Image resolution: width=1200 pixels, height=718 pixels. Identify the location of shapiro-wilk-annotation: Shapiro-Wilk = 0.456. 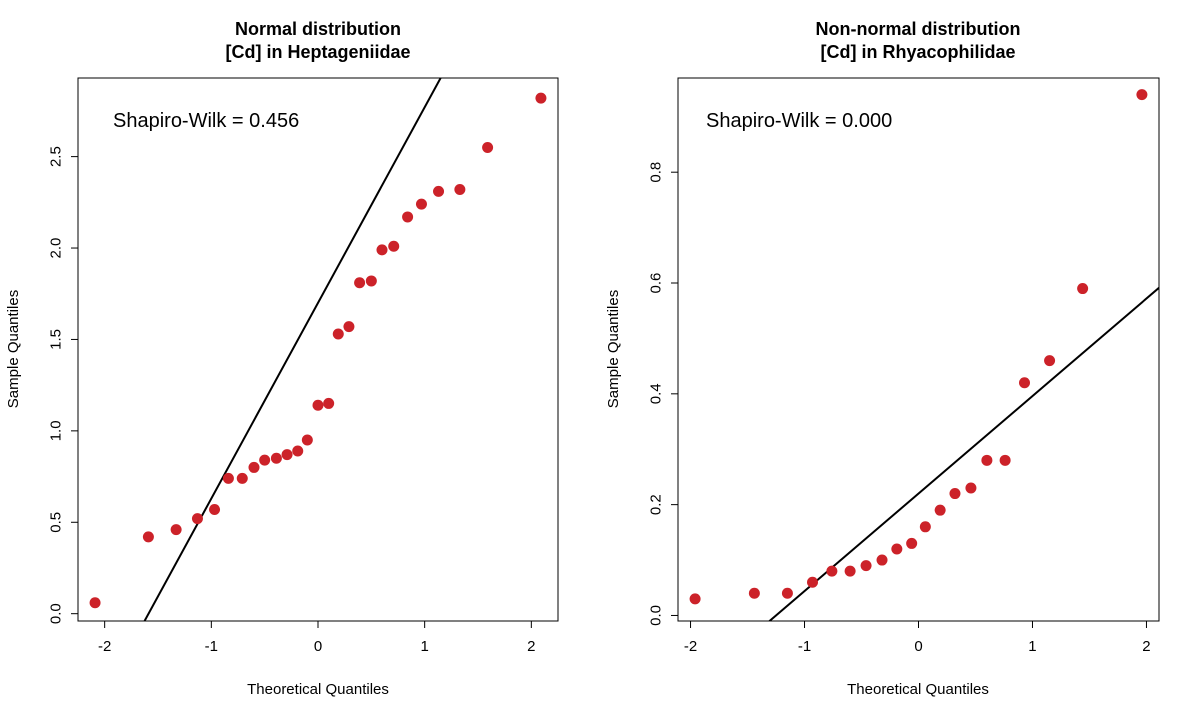
(206, 121).